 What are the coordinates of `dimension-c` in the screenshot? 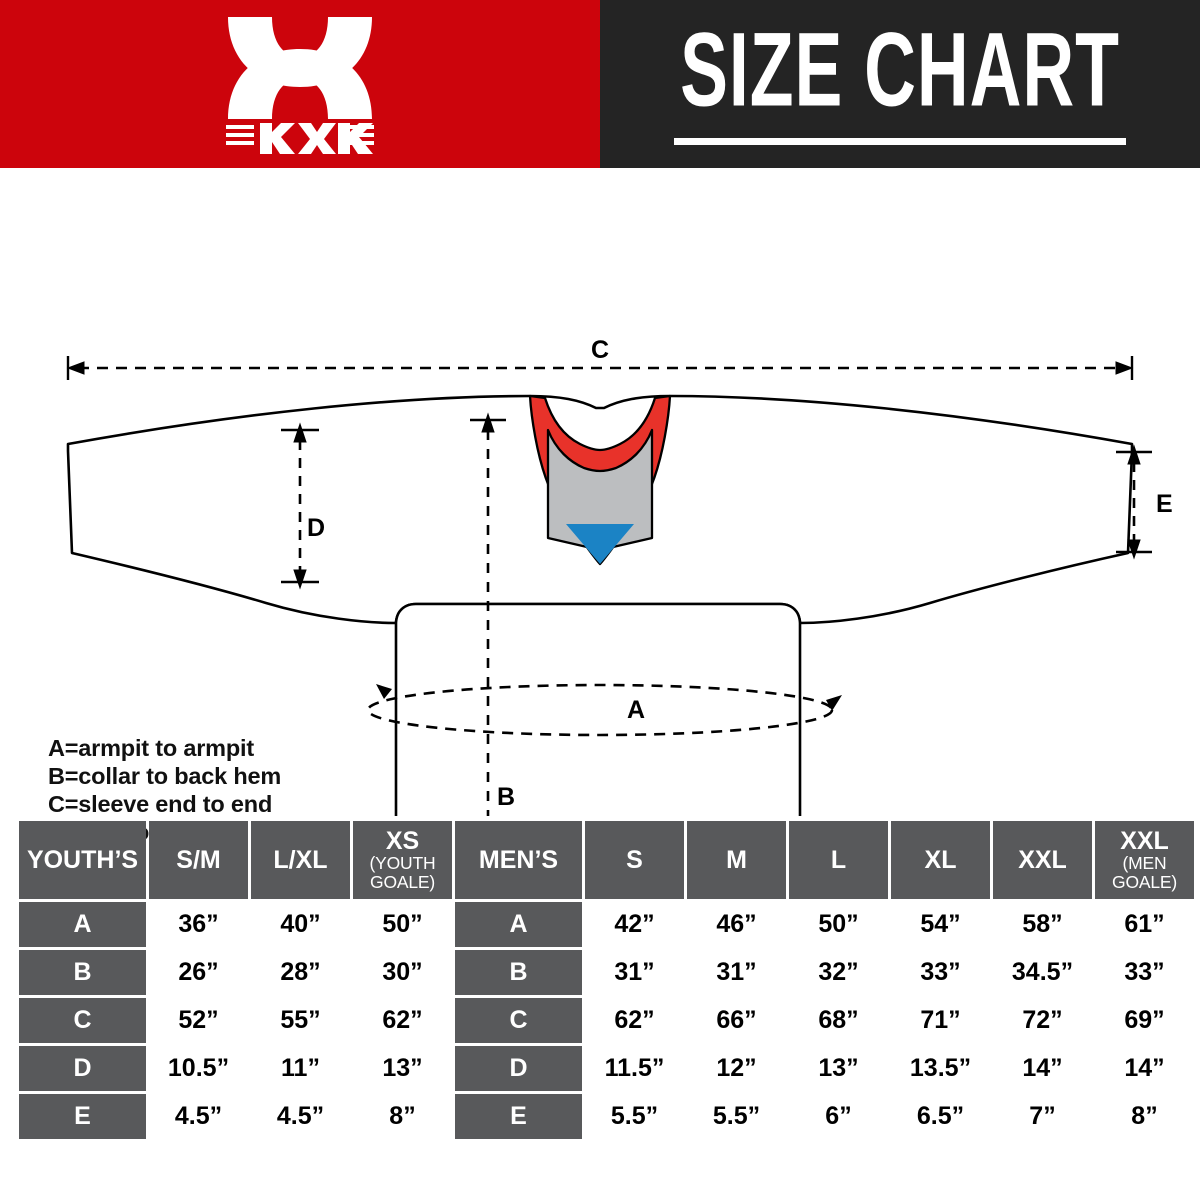 It's located at (600, 368).